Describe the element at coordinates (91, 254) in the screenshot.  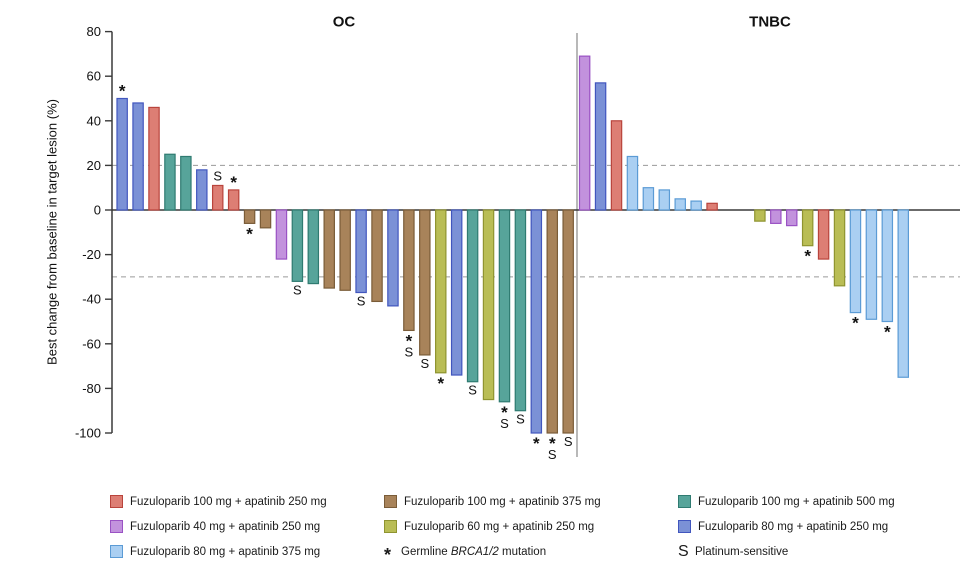
I see `y-tick-label: -20` at that location.